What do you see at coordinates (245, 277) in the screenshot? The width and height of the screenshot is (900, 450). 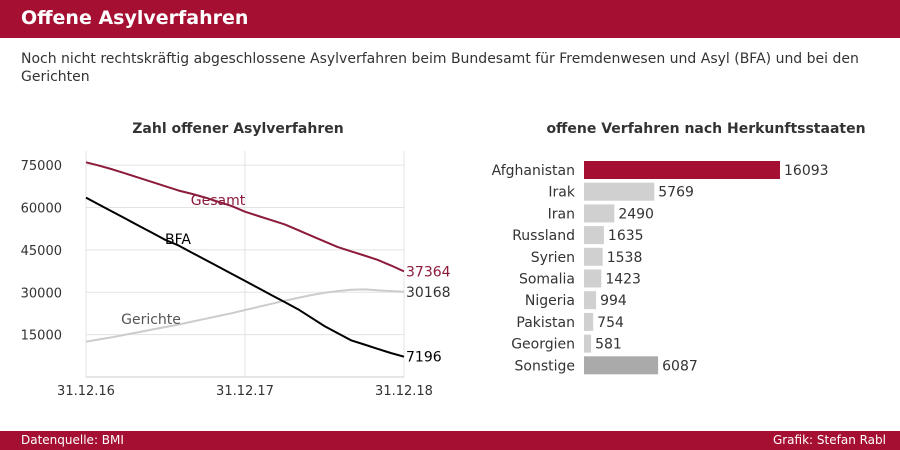 I see `series-line-bfa` at bounding box center [245, 277].